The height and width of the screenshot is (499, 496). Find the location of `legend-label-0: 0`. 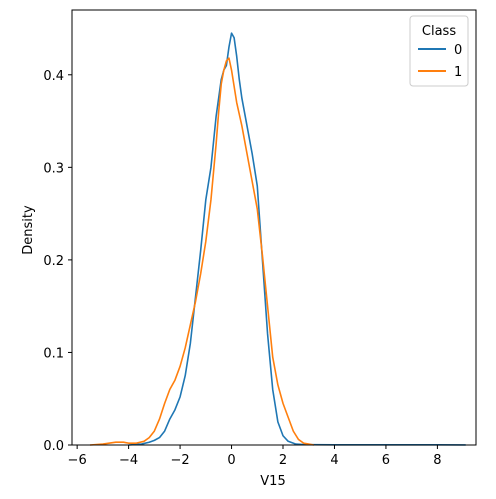

legend-label-0: 0 is located at coordinates (458, 50).